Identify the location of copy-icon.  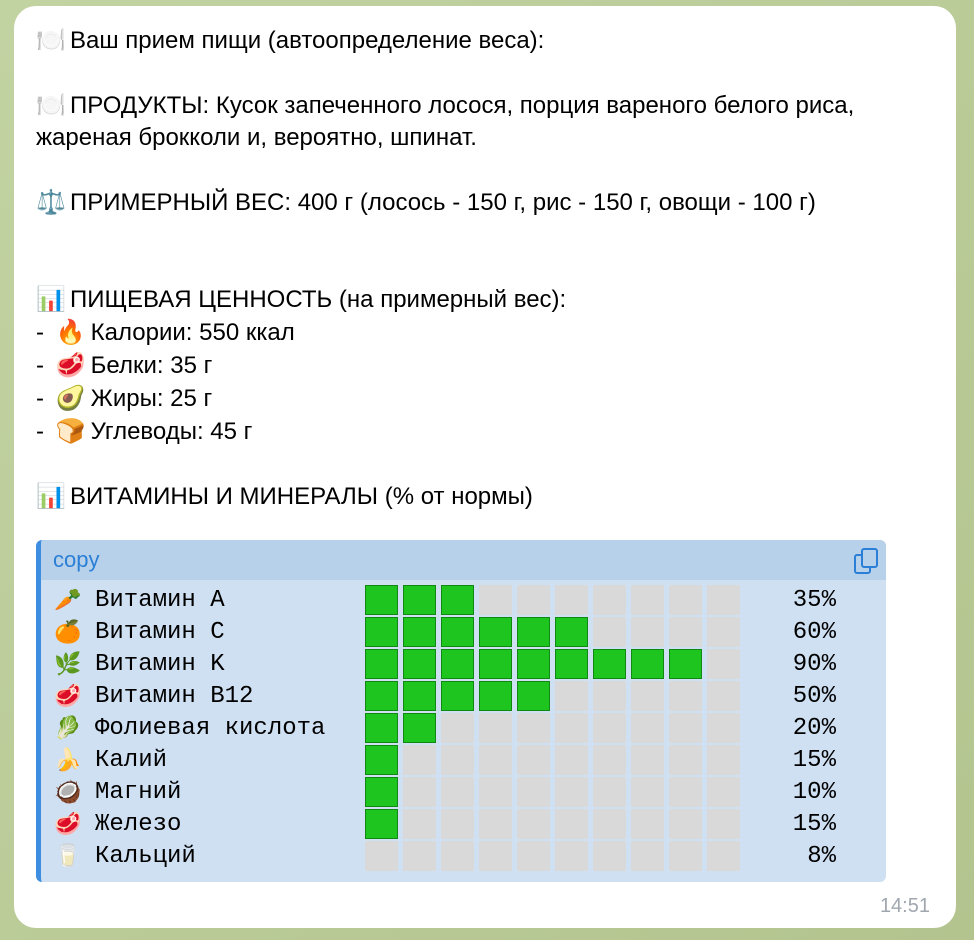
(866, 561).